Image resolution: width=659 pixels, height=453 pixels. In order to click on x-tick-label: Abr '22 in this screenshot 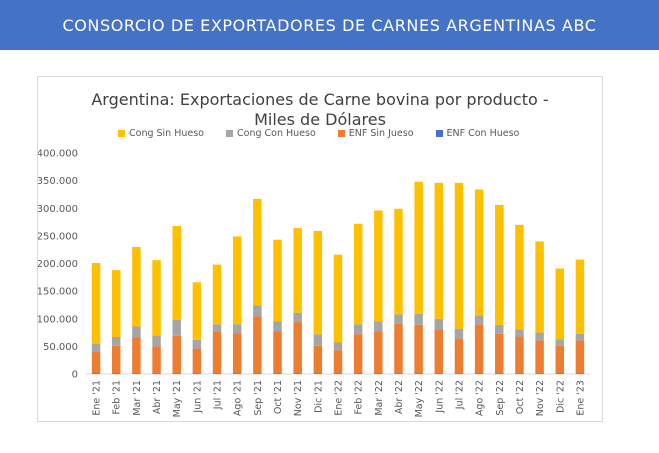, I will do `click(399, 397)`.